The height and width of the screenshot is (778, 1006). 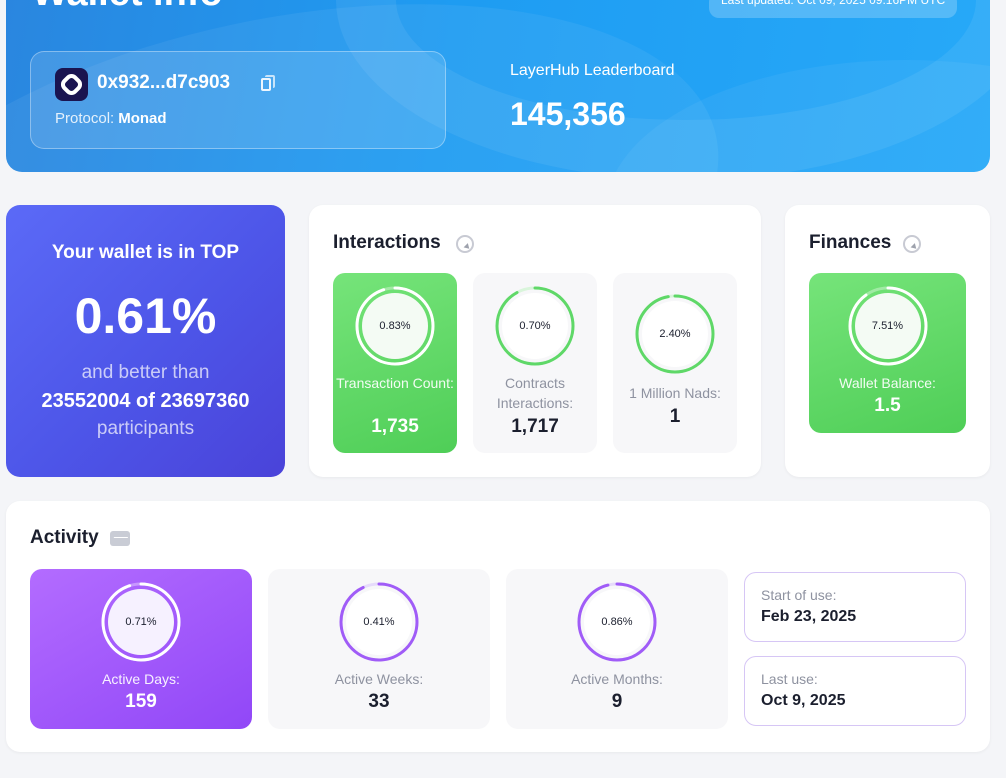 What do you see at coordinates (145, 372) in the screenshot?
I see `rank-better-than: and better than` at bounding box center [145, 372].